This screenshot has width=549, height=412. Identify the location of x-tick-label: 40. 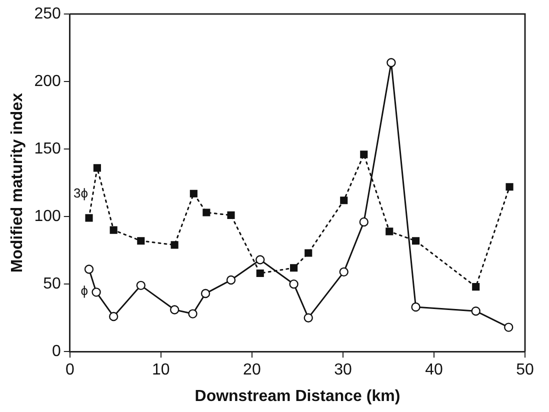
(434, 370).